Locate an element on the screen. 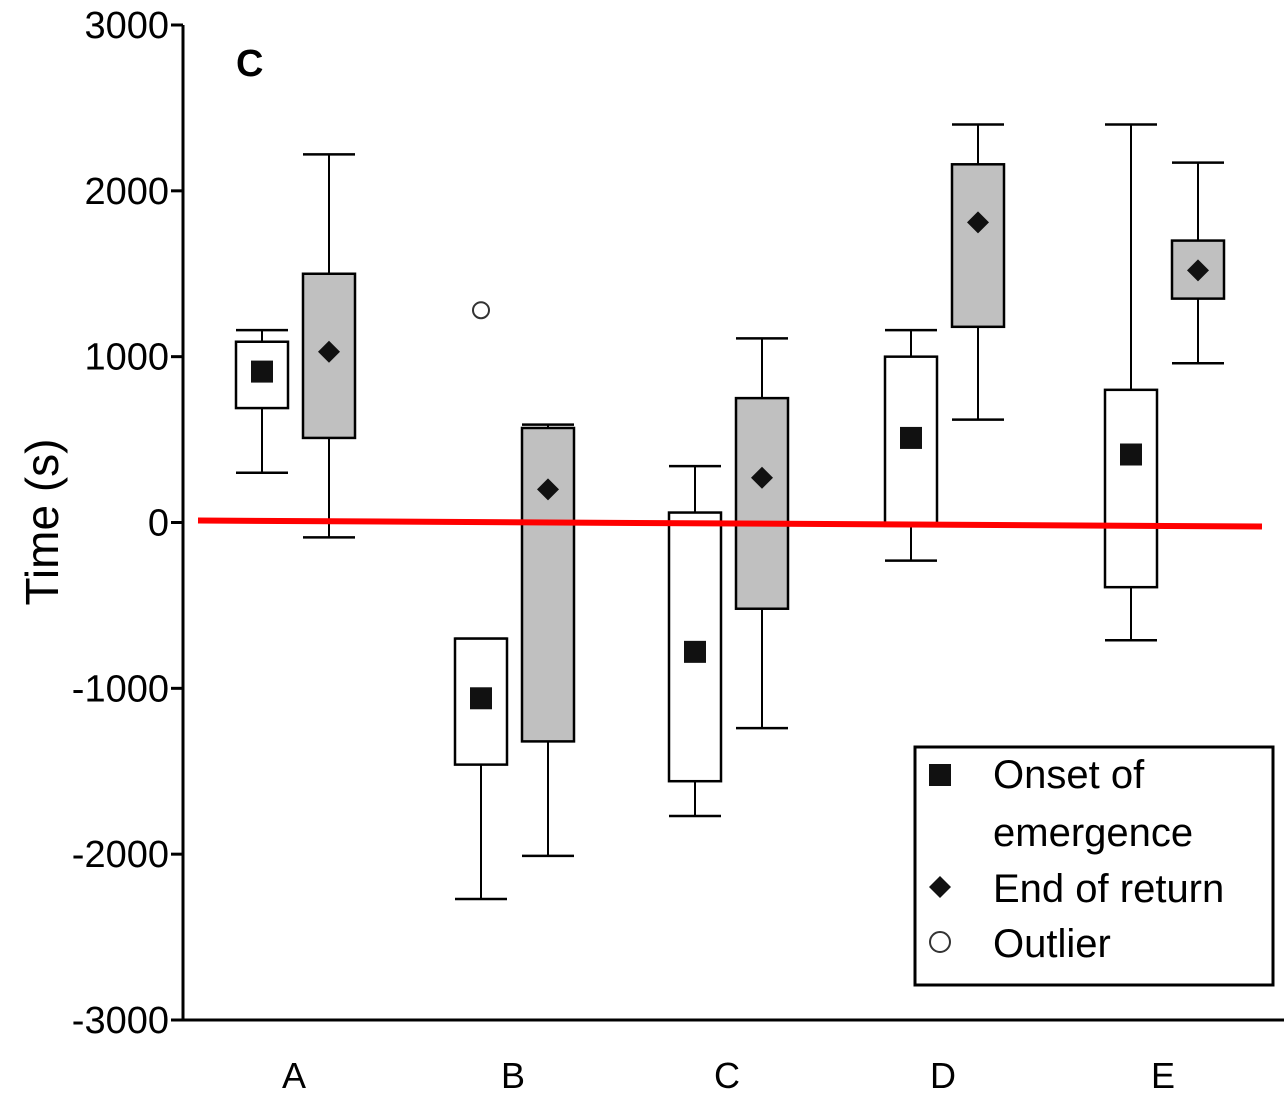 Image resolution: width=1284 pixels, height=1095 pixels. y-tick-label: -2000 is located at coordinates (120, 855).